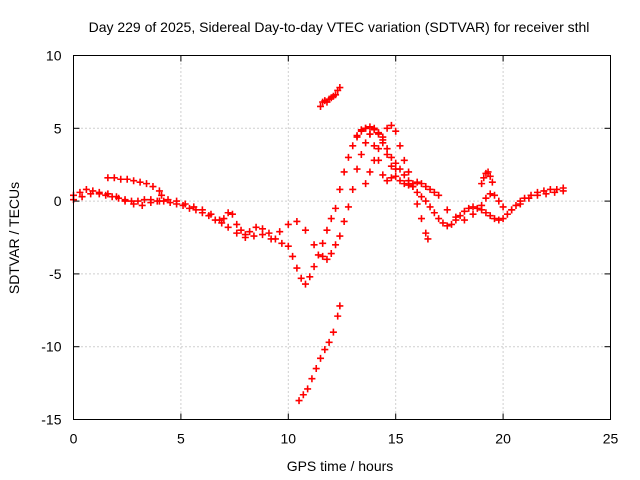  What do you see at coordinates (55, 274) in the screenshot?
I see `y-tick-label: -5` at bounding box center [55, 274].